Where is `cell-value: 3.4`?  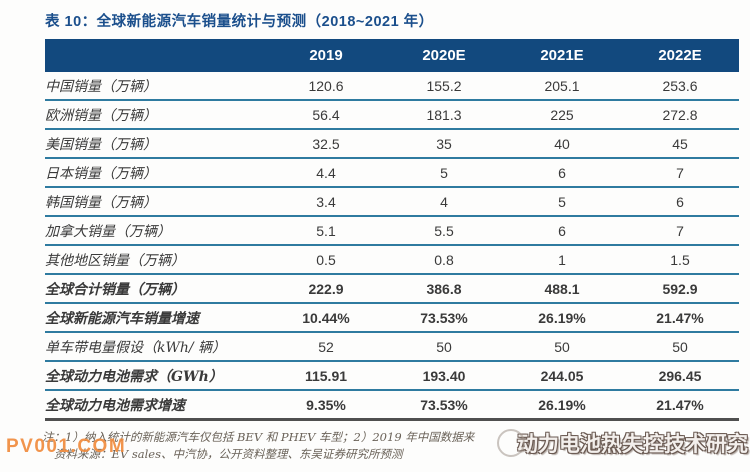
cell-value: 3.4 is located at coordinates (326, 202).